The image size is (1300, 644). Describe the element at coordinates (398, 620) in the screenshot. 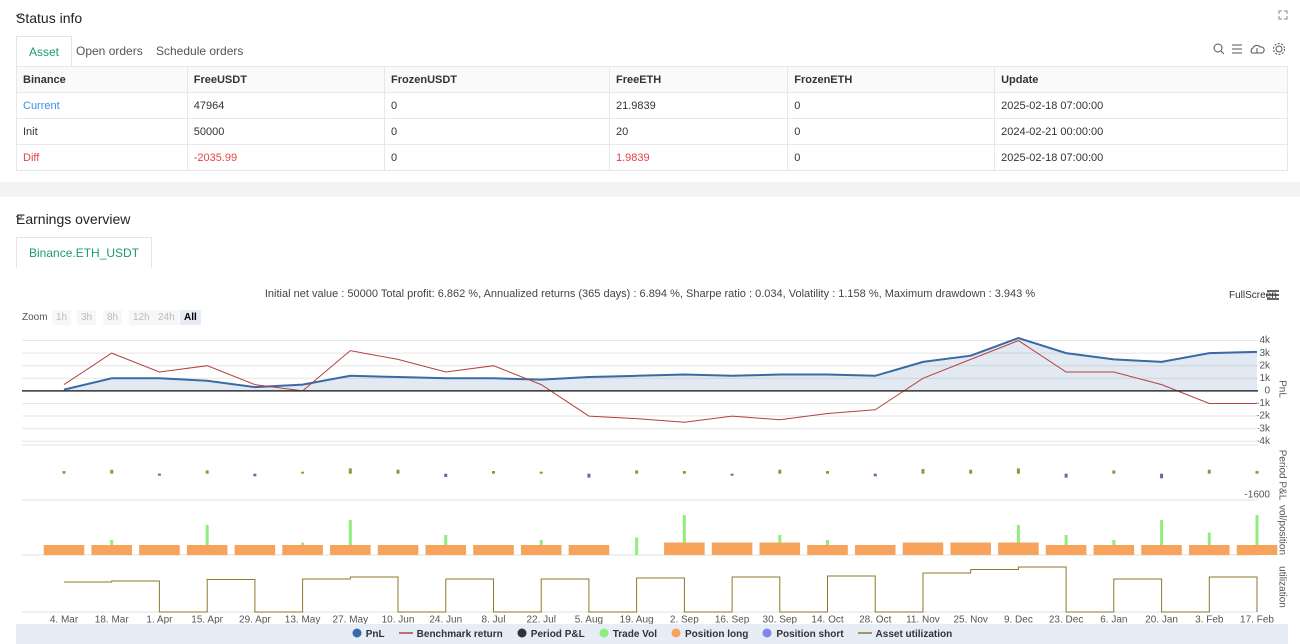

I see `x-tick-label: 10. Jun` at that location.